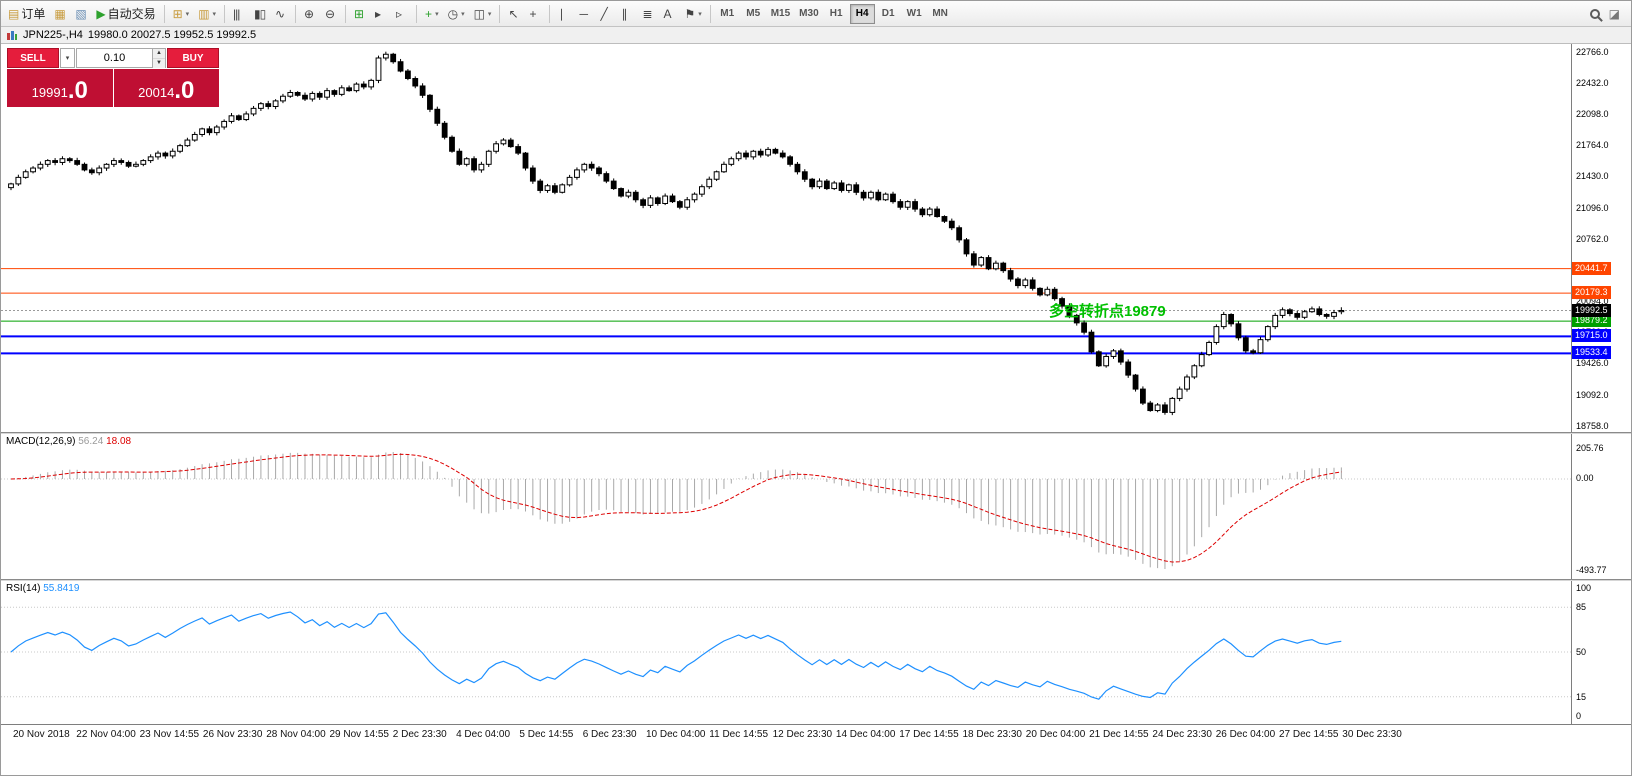 This screenshot has height=776, width=1632. Describe the element at coordinates (69, 441) in the screenshot. I see `macd-label: MACD(12,26,9) 56.24 18.08` at that location.